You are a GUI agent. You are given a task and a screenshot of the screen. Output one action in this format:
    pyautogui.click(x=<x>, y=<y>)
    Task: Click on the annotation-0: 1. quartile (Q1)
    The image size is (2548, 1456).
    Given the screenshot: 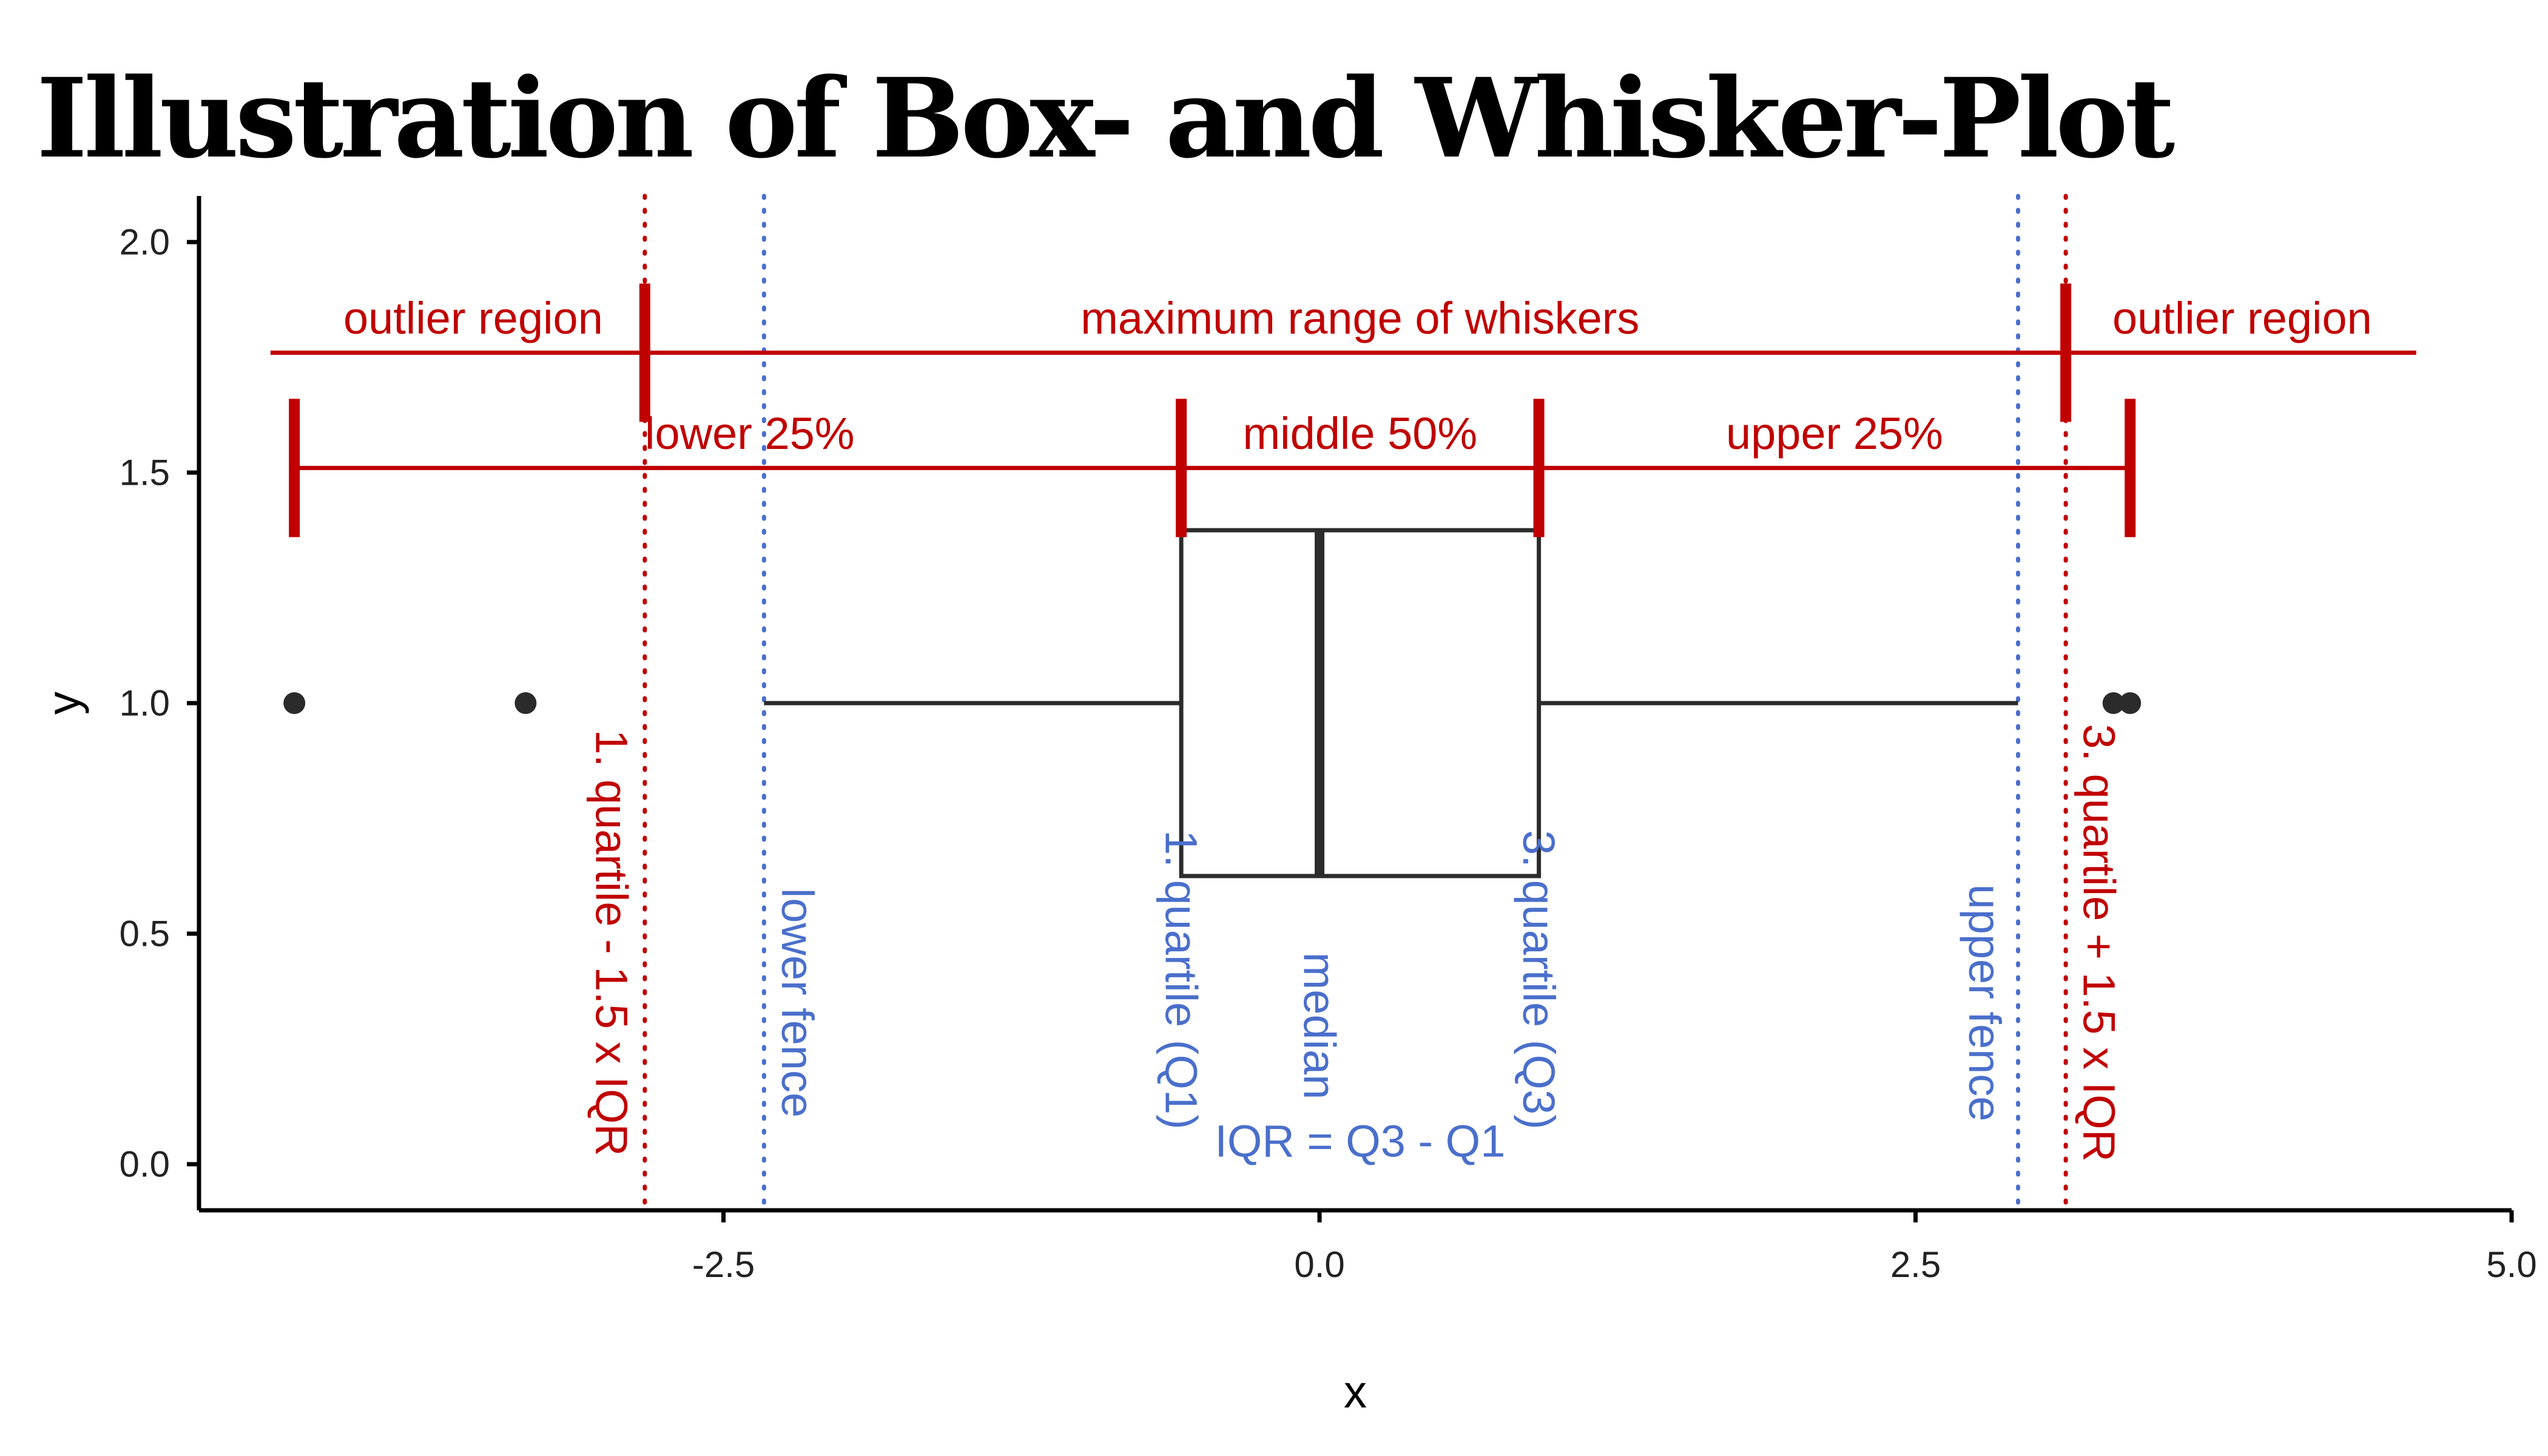 What is the action you would take?
    pyautogui.click(x=1181, y=980)
    